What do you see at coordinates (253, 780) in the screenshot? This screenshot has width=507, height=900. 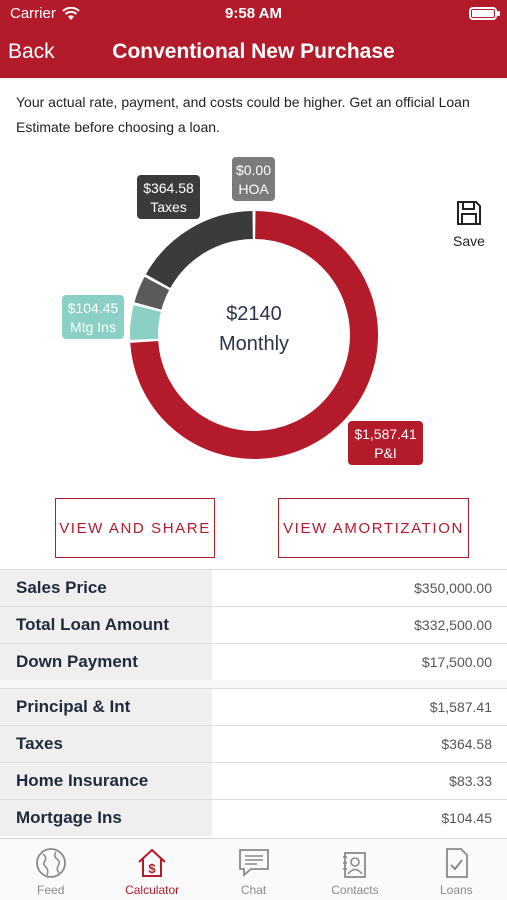 I see `table-row: Home Insurance $83.33` at bounding box center [253, 780].